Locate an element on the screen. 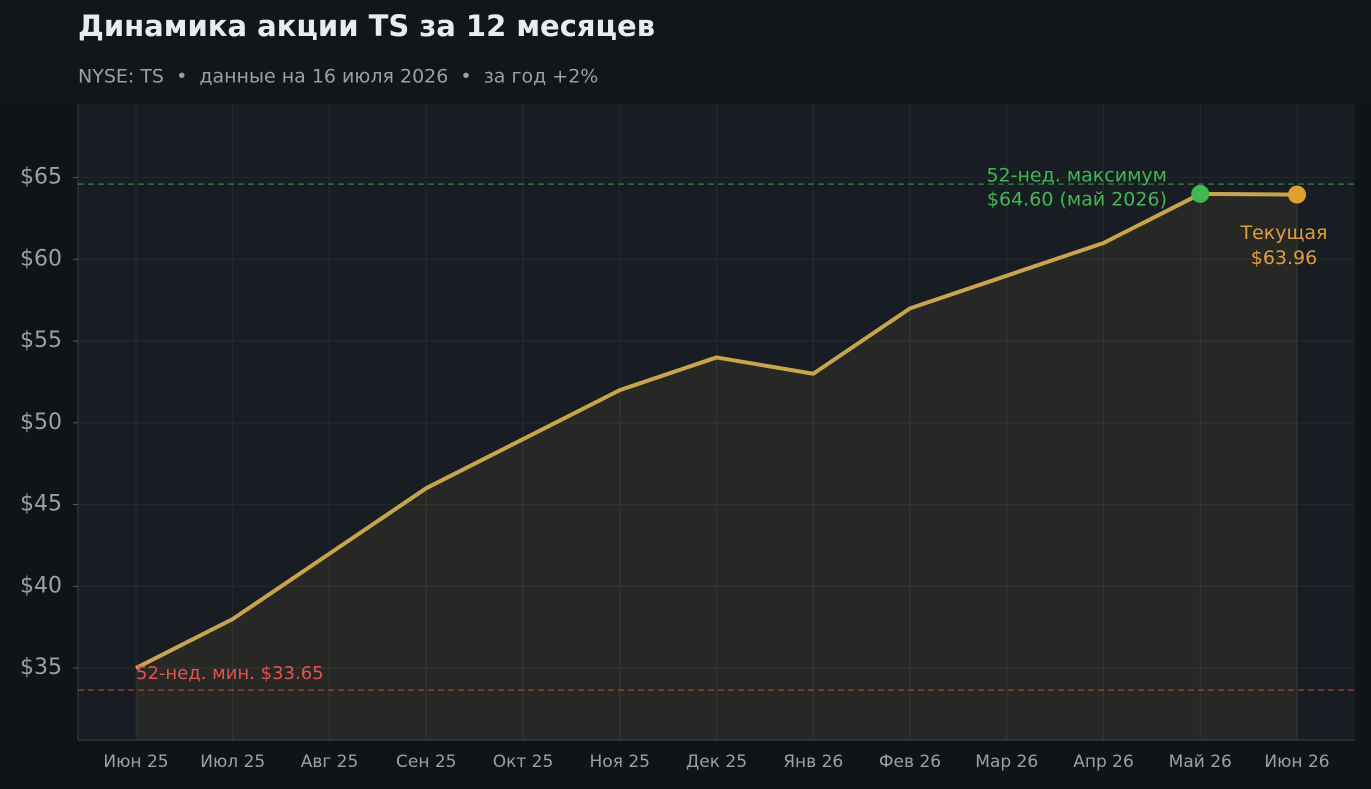  reference-label: 52-нед. мин. $33.65 is located at coordinates (230, 673).